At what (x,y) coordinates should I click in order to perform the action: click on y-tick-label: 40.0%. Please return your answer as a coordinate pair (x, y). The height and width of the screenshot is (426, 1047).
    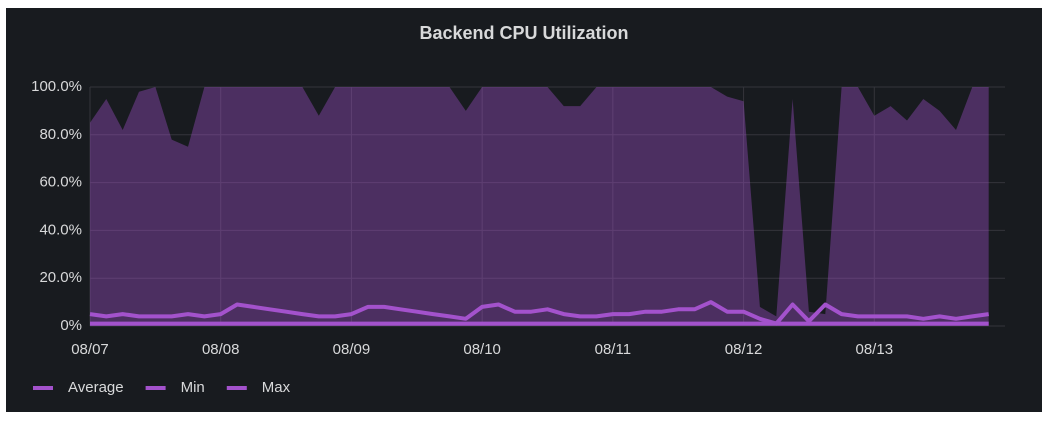
    Looking at the image, I should click on (60, 229).